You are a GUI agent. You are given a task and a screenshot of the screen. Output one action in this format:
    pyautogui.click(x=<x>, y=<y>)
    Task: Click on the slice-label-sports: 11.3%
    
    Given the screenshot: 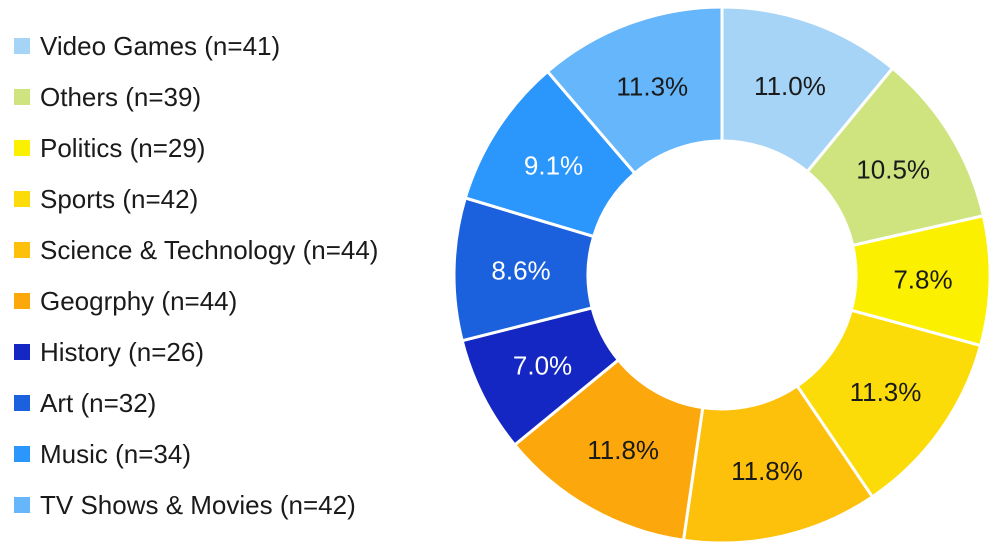 What is the action you would take?
    pyautogui.click(x=886, y=392)
    